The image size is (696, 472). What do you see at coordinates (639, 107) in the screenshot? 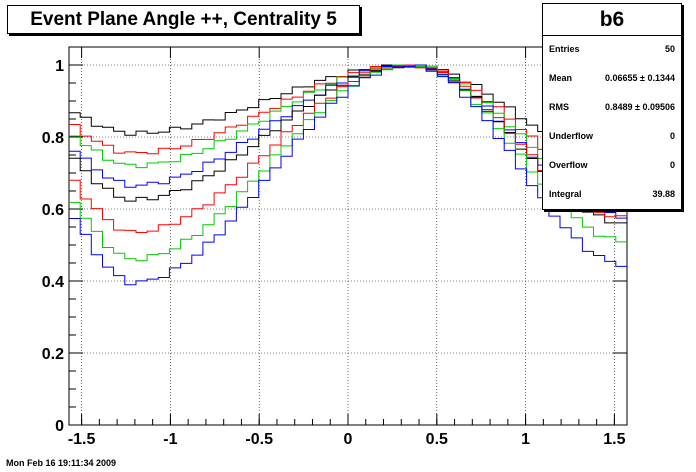
I see `stat-value: 0.8489 ± 0.09506` at bounding box center [639, 107].